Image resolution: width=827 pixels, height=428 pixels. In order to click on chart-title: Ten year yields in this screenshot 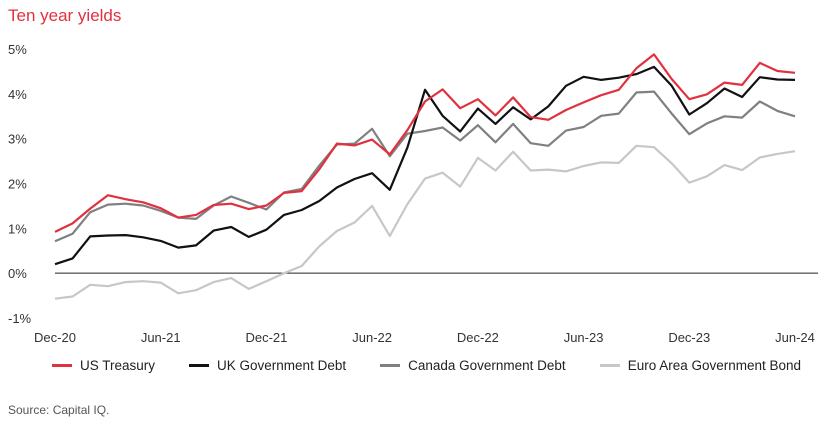, I will do `click(65, 15)`.